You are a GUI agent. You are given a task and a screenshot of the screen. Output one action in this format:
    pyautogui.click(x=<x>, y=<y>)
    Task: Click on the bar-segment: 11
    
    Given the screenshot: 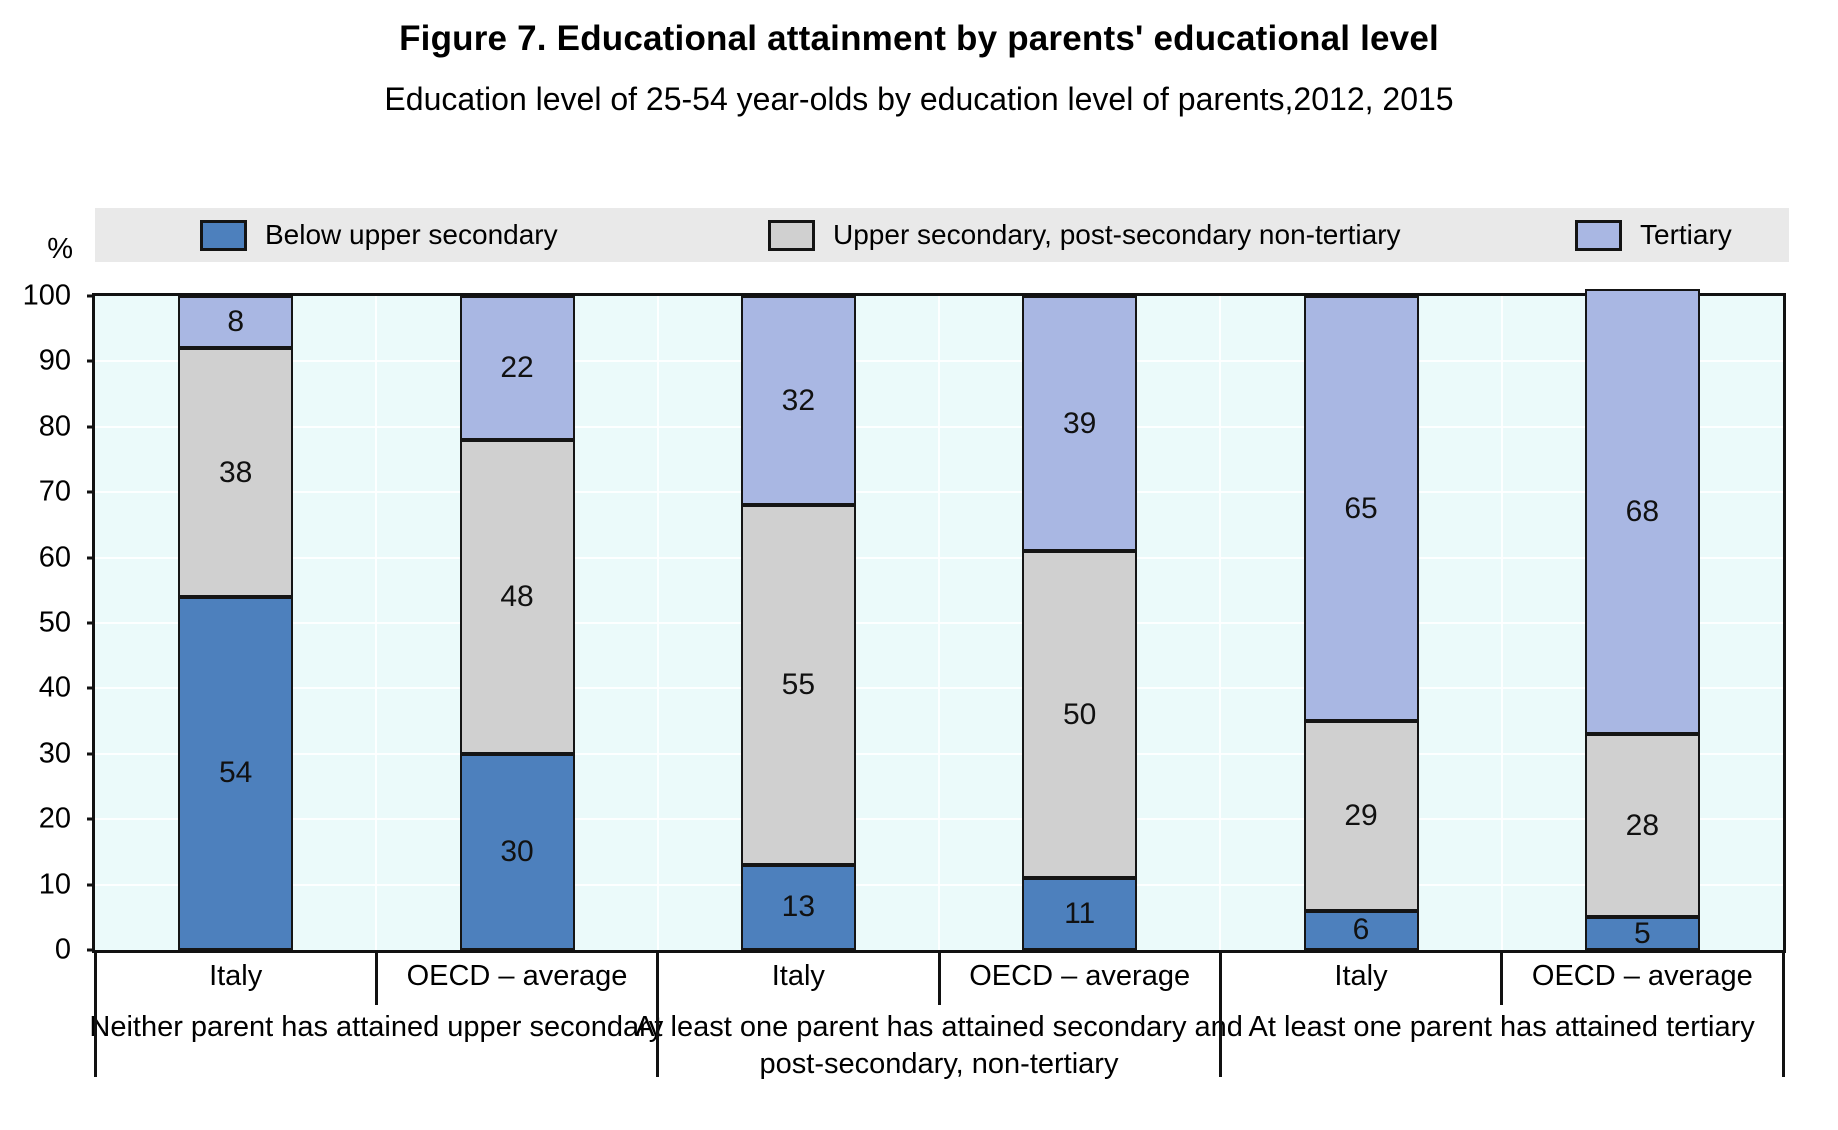 What is the action you would take?
    pyautogui.click(x=1080, y=914)
    